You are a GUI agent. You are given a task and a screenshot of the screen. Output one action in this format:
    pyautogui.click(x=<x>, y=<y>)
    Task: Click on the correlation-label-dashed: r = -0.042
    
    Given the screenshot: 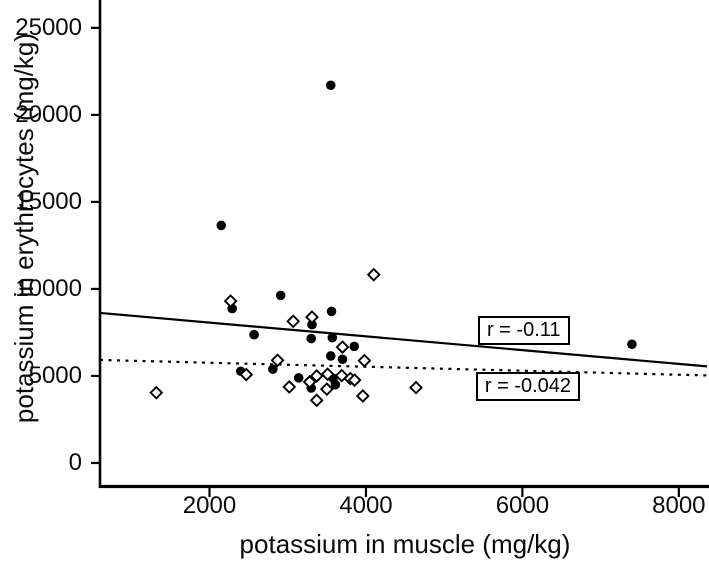 What is the action you would take?
    pyautogui.click(x=528, y=387)
    